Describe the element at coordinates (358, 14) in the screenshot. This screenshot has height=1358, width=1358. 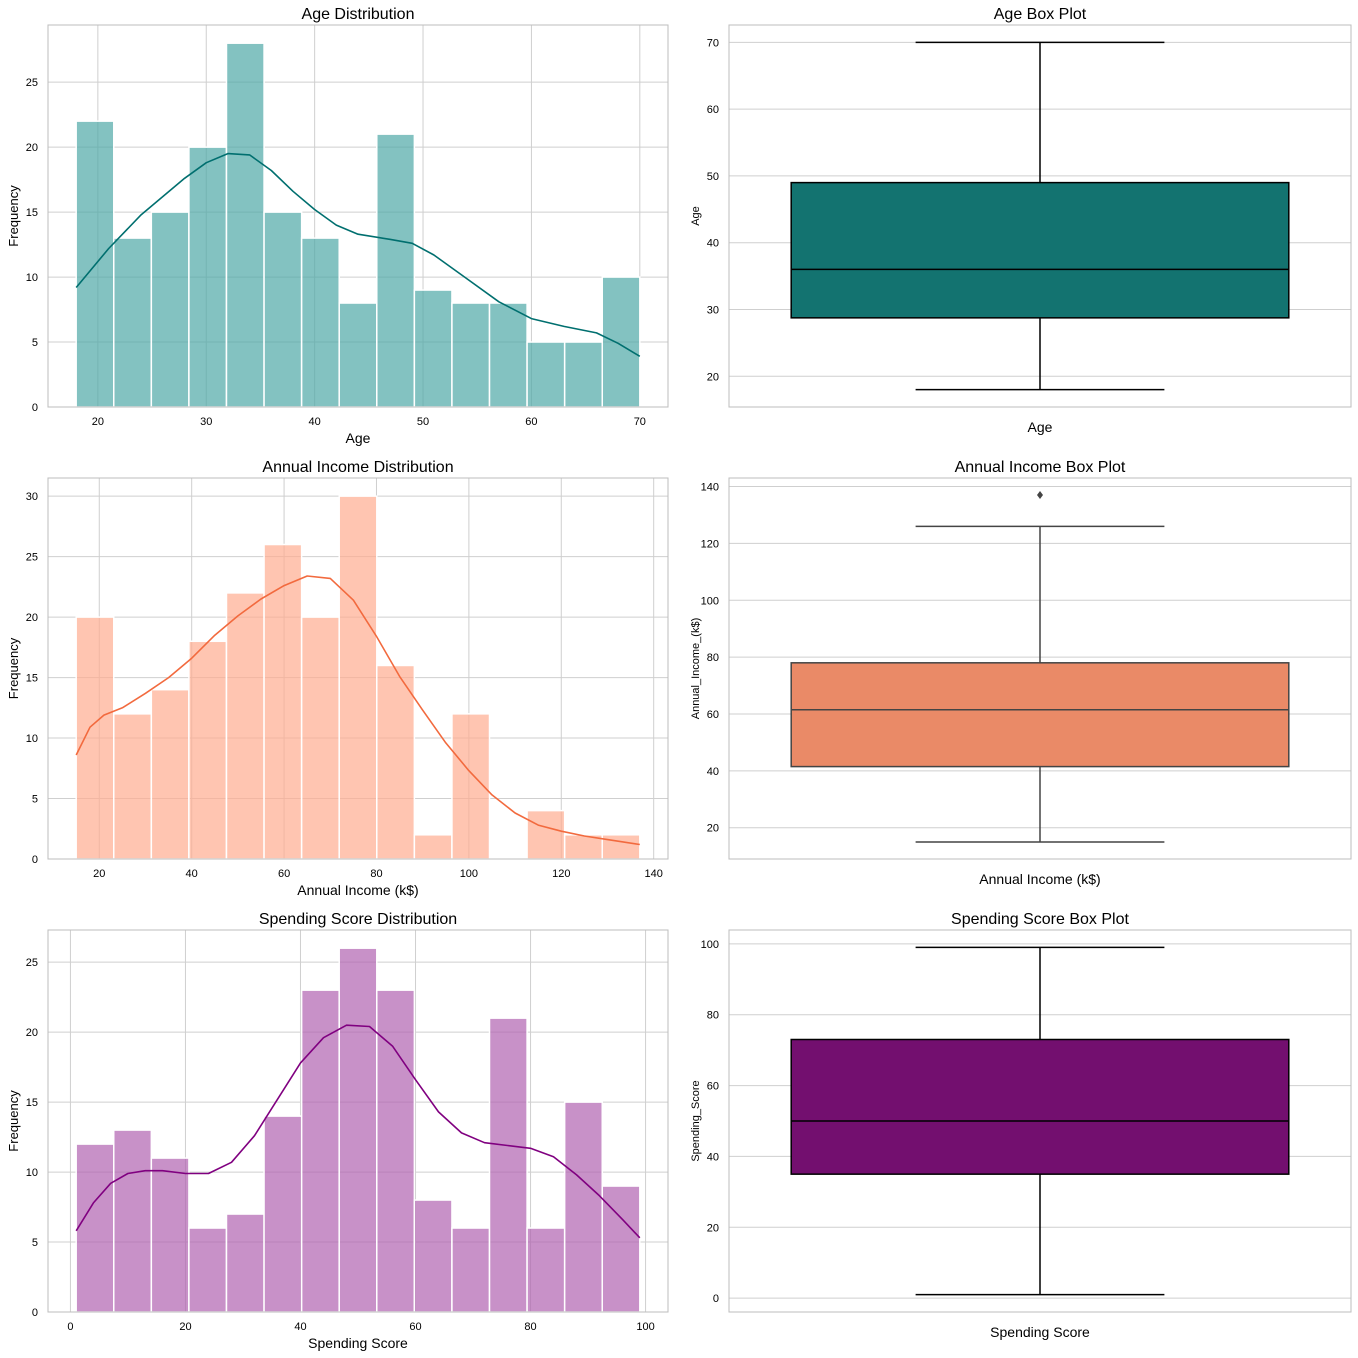
I see `age-hist-title: Age Distribution` at that location.